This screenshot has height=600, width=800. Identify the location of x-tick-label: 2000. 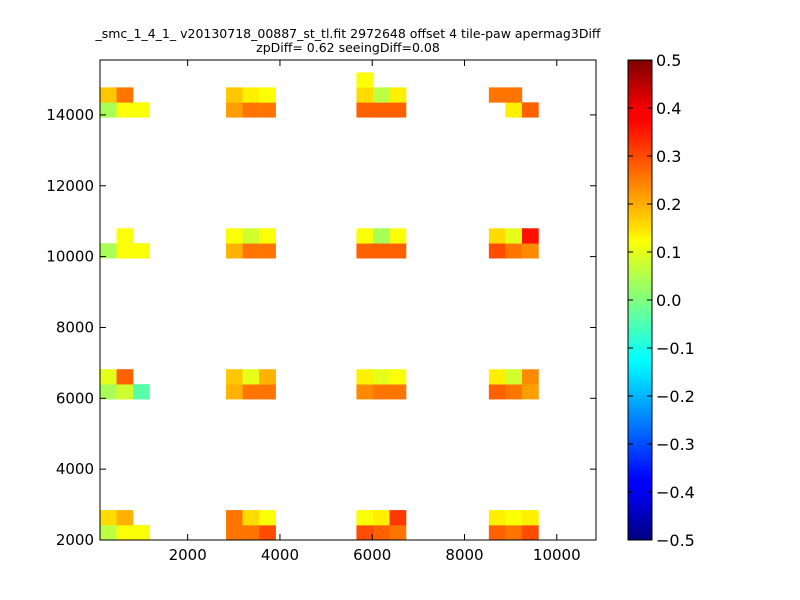
(188, 555).